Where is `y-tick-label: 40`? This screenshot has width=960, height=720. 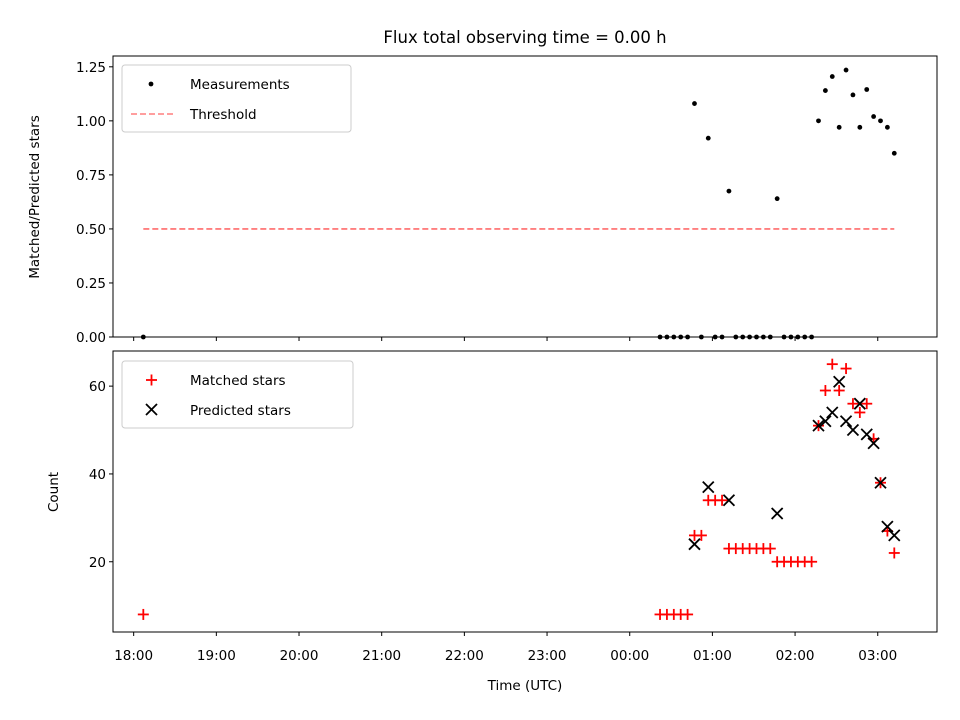
y-tick-label: 40 is located at coordinates (97, 475).